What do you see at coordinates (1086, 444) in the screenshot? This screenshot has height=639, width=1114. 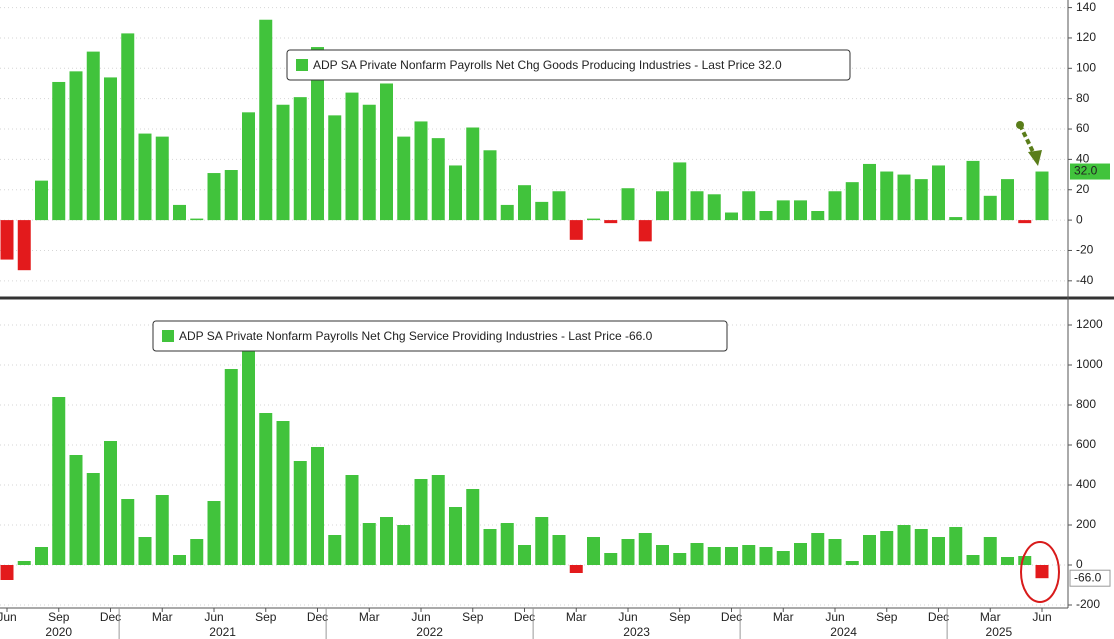 I see `y-tick-label: 600` at bounding box center [1086, 444].